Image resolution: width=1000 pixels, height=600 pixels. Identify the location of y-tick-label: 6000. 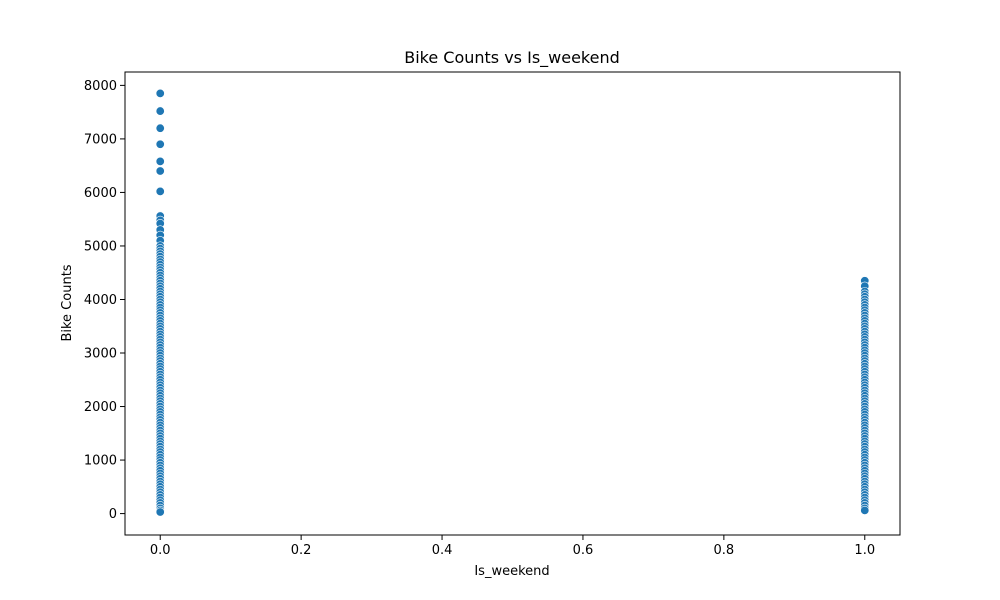
(100, 193).